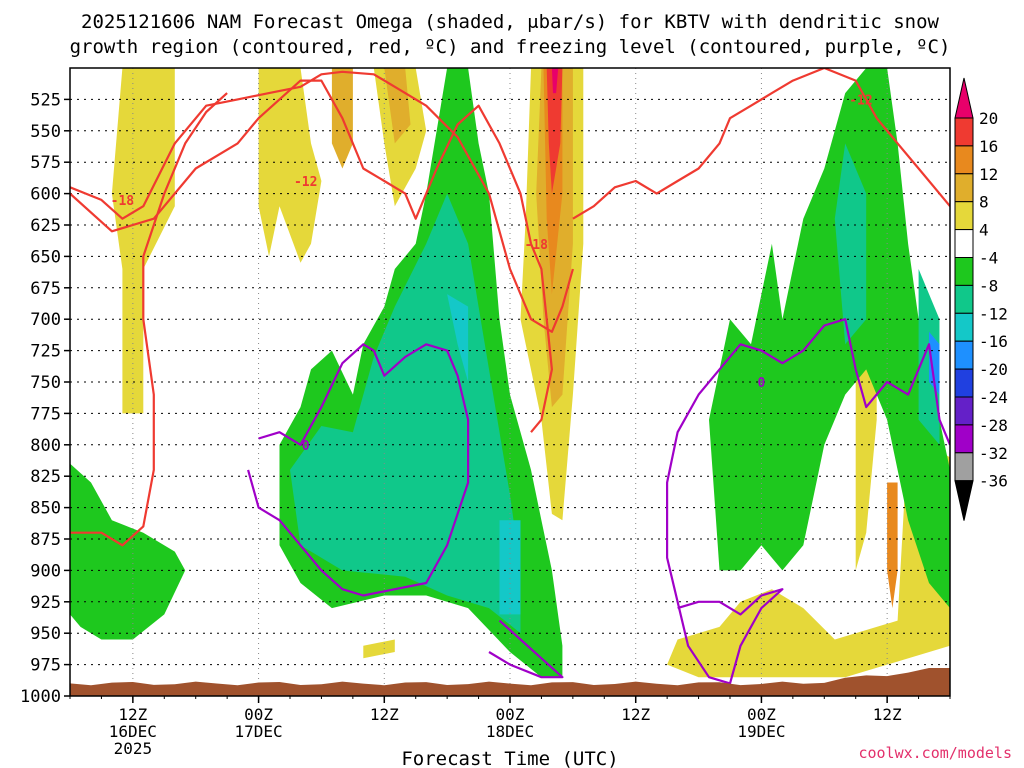  What do you see at coordinates (143, 241) in the screenshot?
I see `omega-region-rise-east-early` at bounding box center [143, 241].